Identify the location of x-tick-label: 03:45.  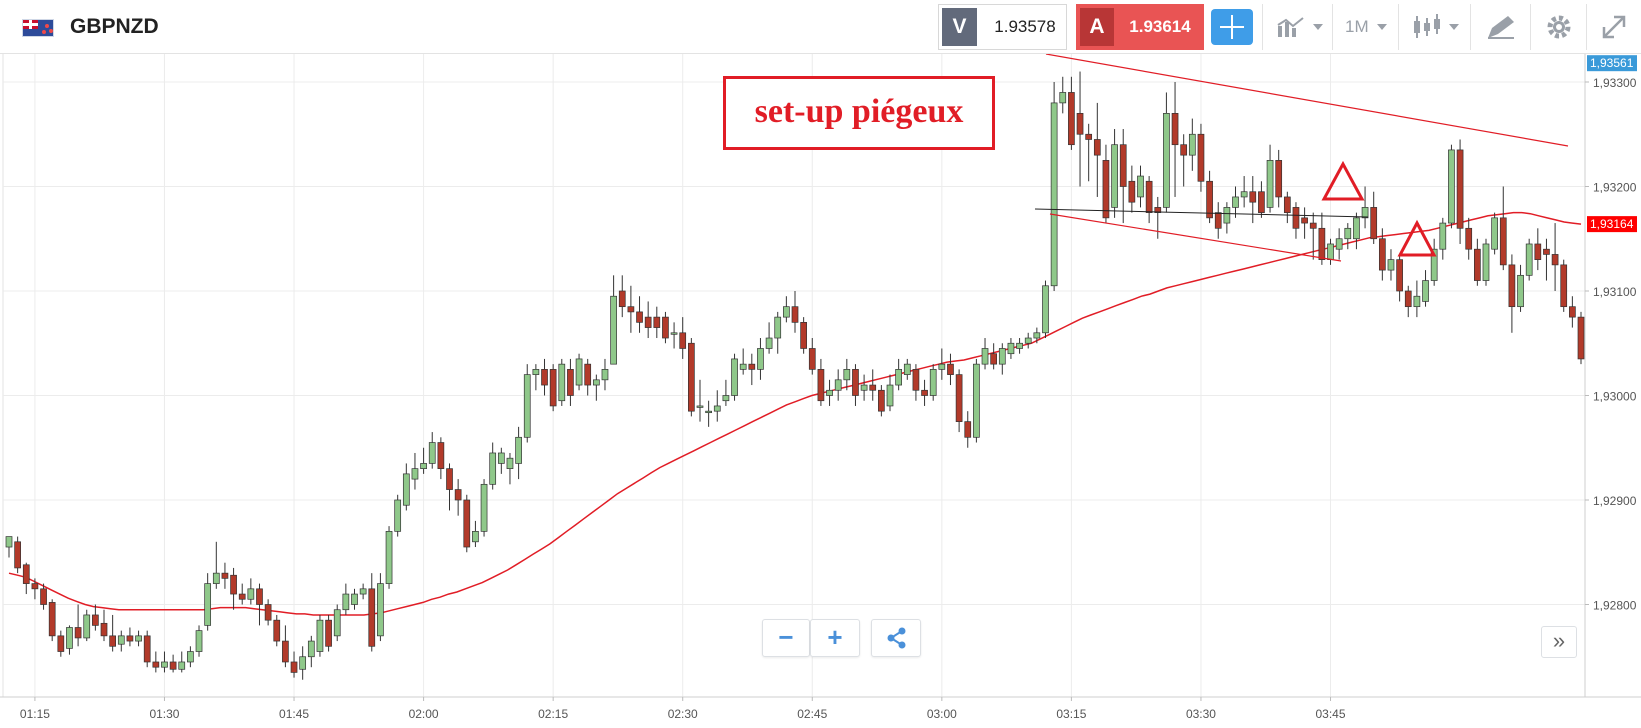
(1331, 714).